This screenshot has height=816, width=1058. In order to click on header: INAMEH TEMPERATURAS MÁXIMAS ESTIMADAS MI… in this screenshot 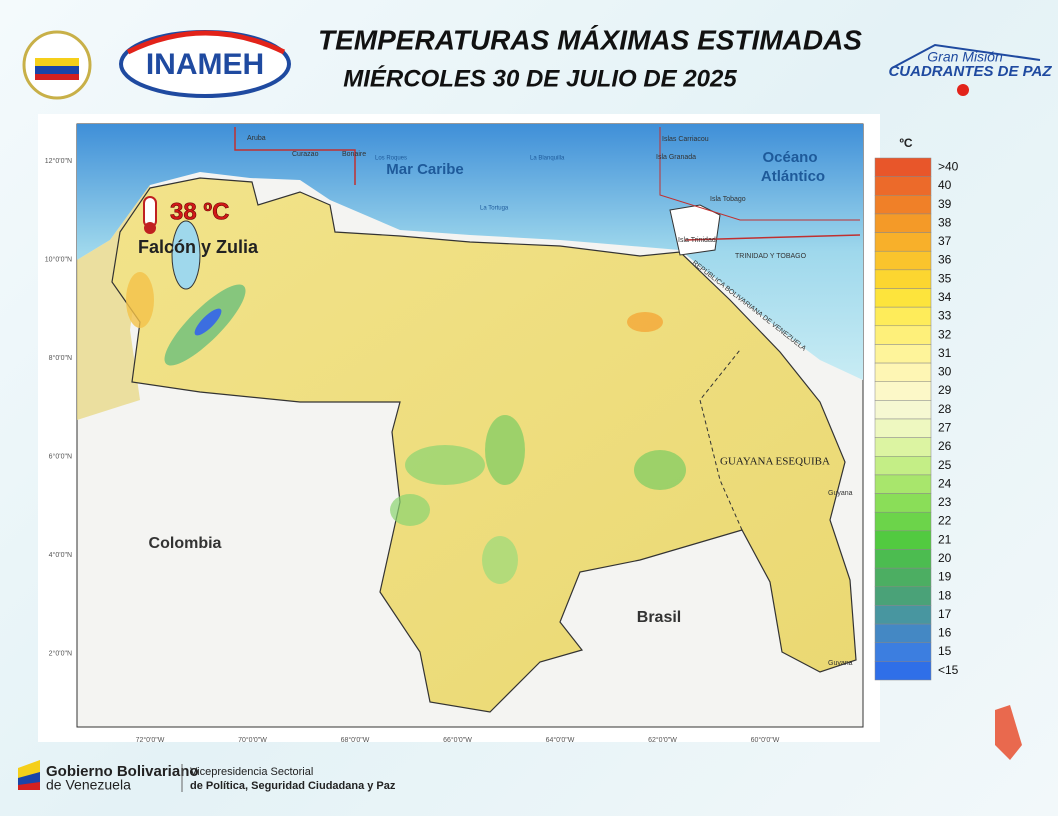, I will do `click(537, 62)`.